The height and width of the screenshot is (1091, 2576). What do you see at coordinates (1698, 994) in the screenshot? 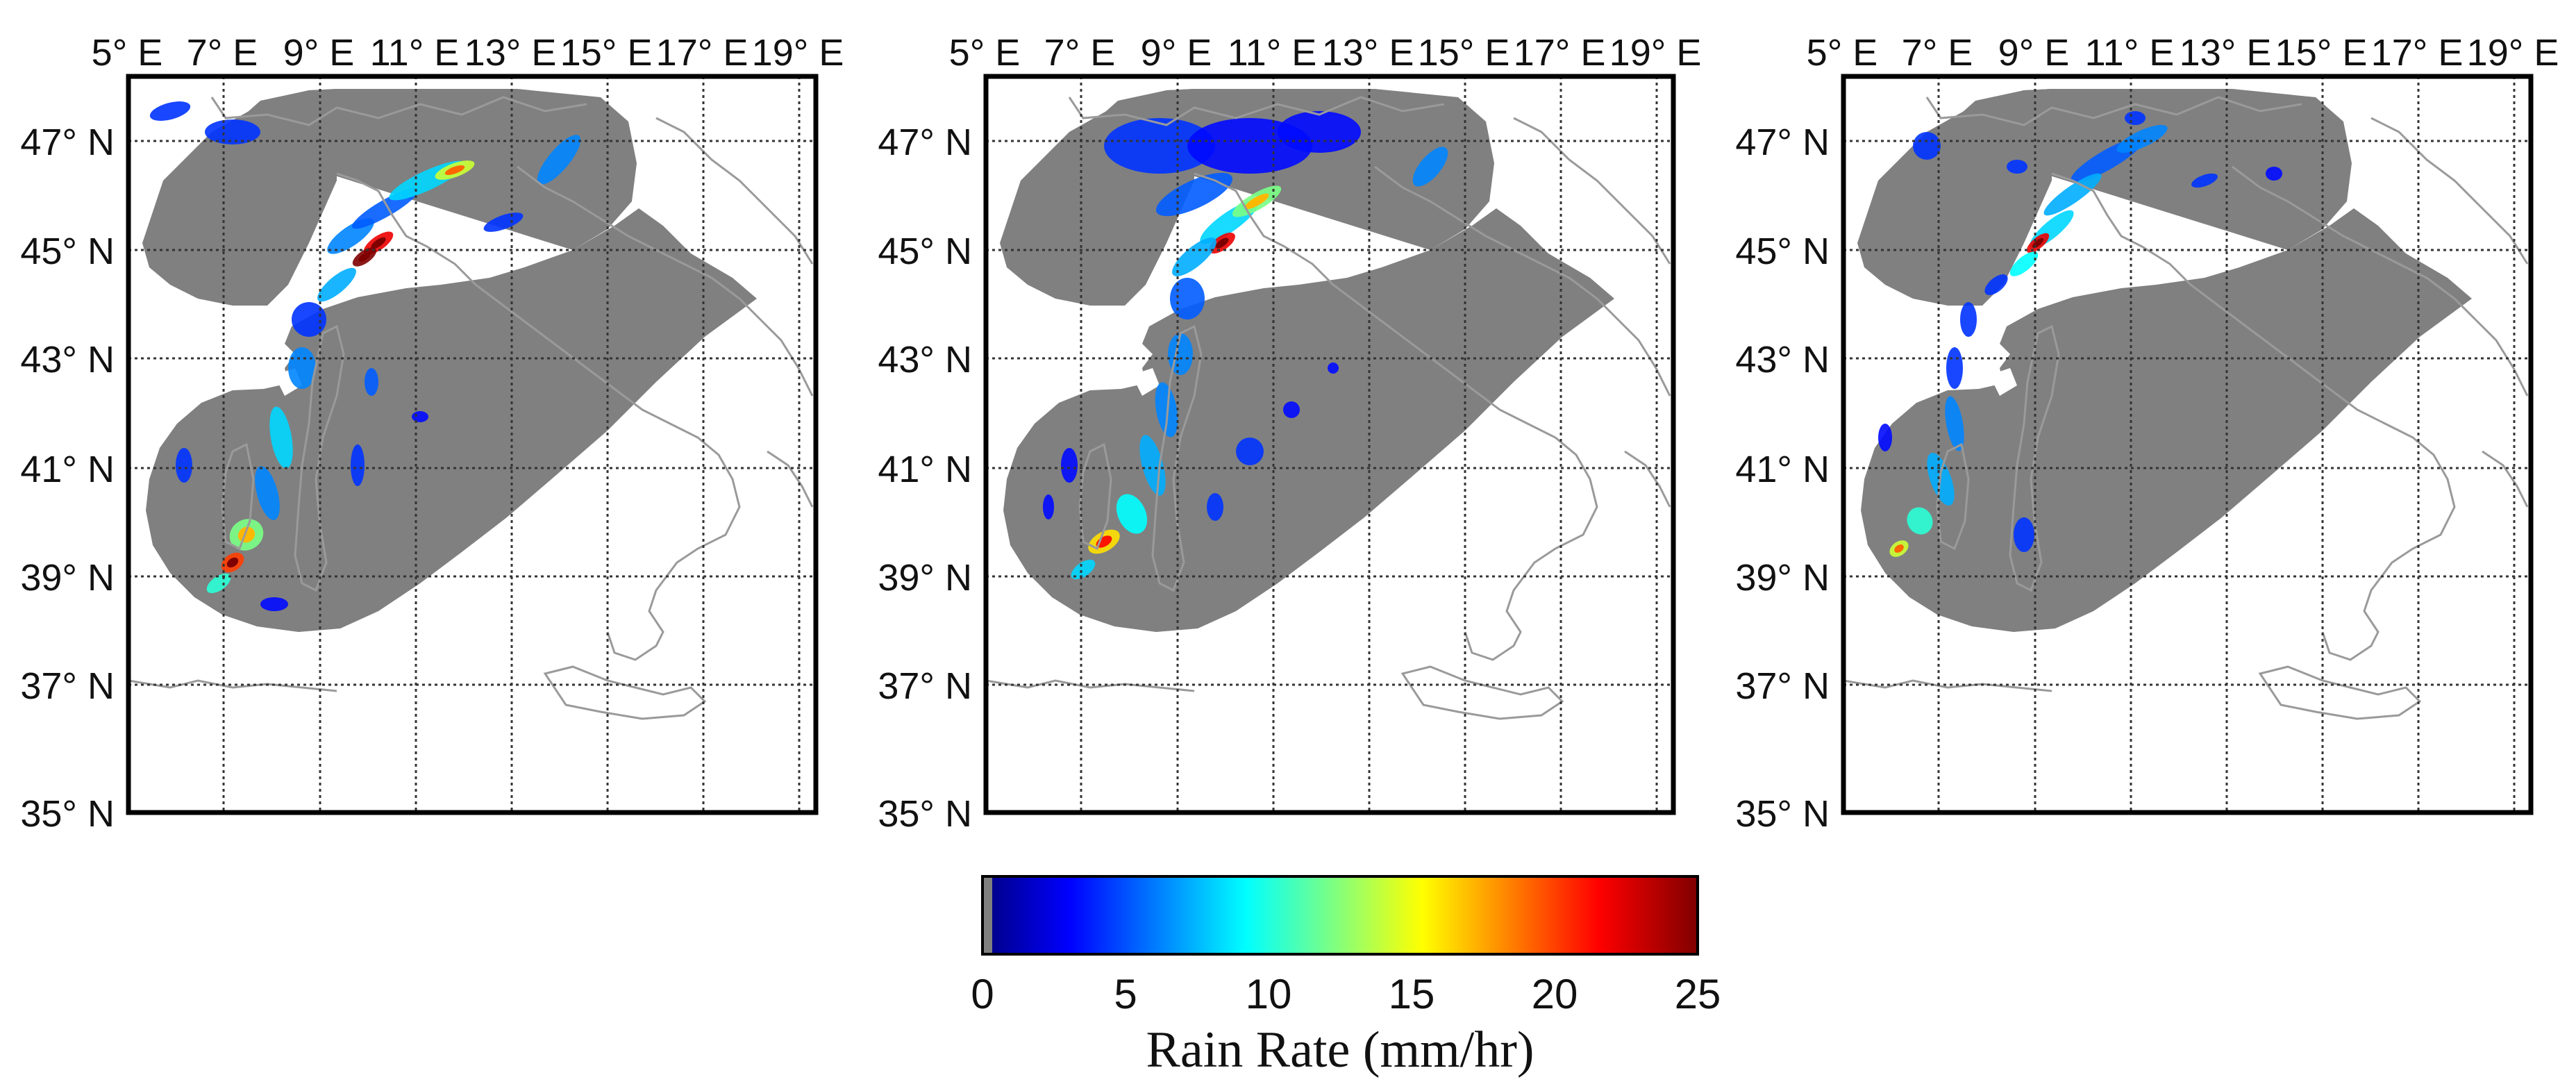
I see `colorbar-tick-label: 25` at bounding box center [1698, 994].